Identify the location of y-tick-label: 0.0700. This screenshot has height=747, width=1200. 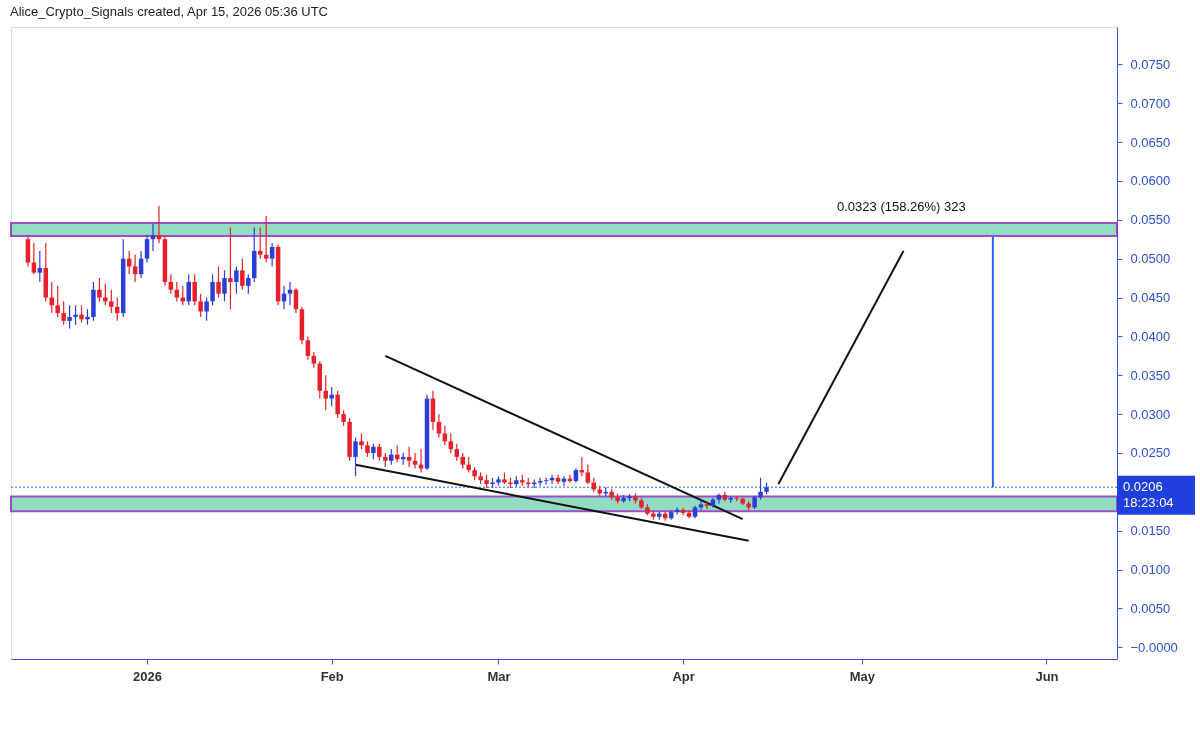
(1150, 103).